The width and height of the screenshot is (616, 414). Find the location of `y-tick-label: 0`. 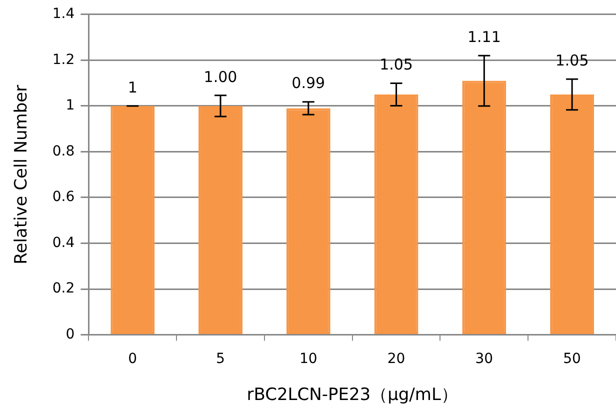

y-tick-label: 0 is located at coordinates (70, 334).